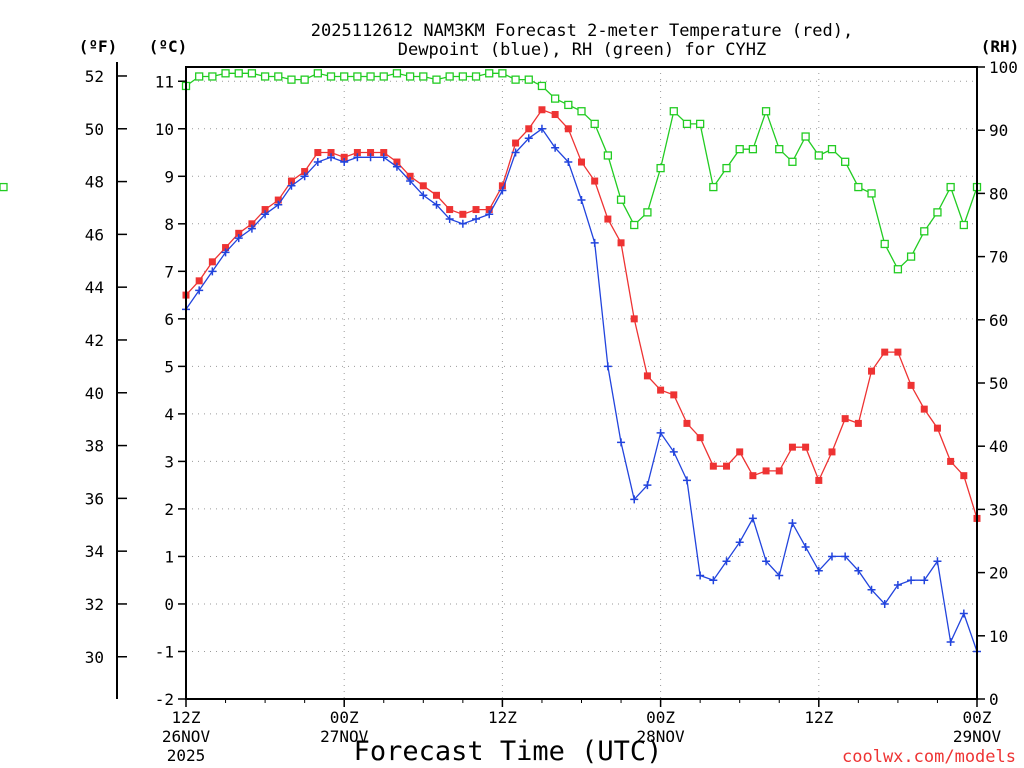 The height and width of the screenshot is (768, 1024). I want to click on fahrenheit-tick-label: 38, so click(94, 446).